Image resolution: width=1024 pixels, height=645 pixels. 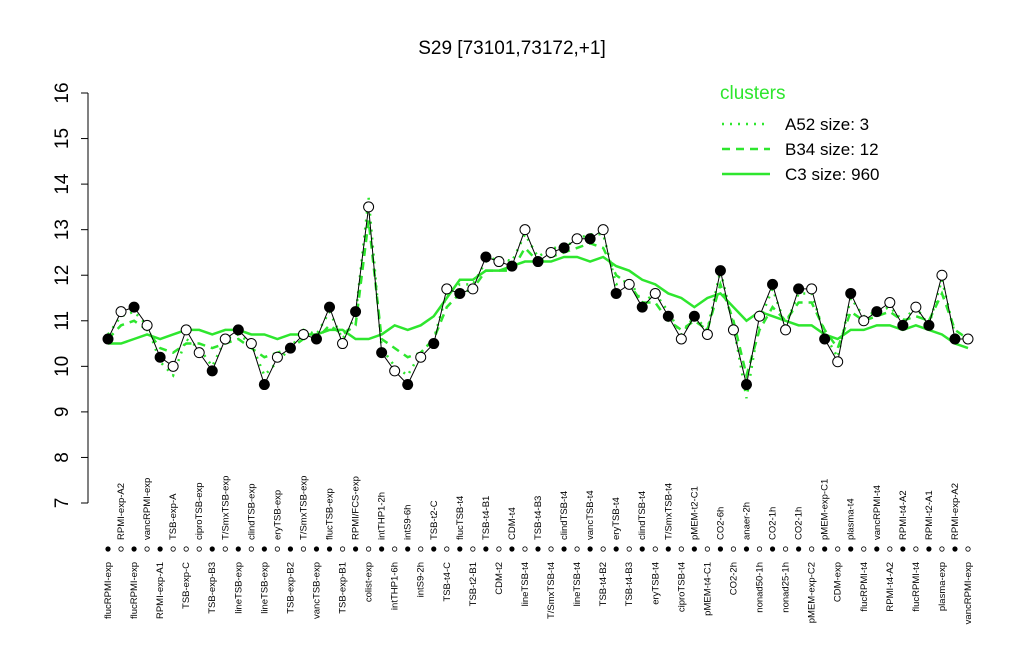 I want to click on category-label: intTHP1-2h, so click(x=382, y=516).